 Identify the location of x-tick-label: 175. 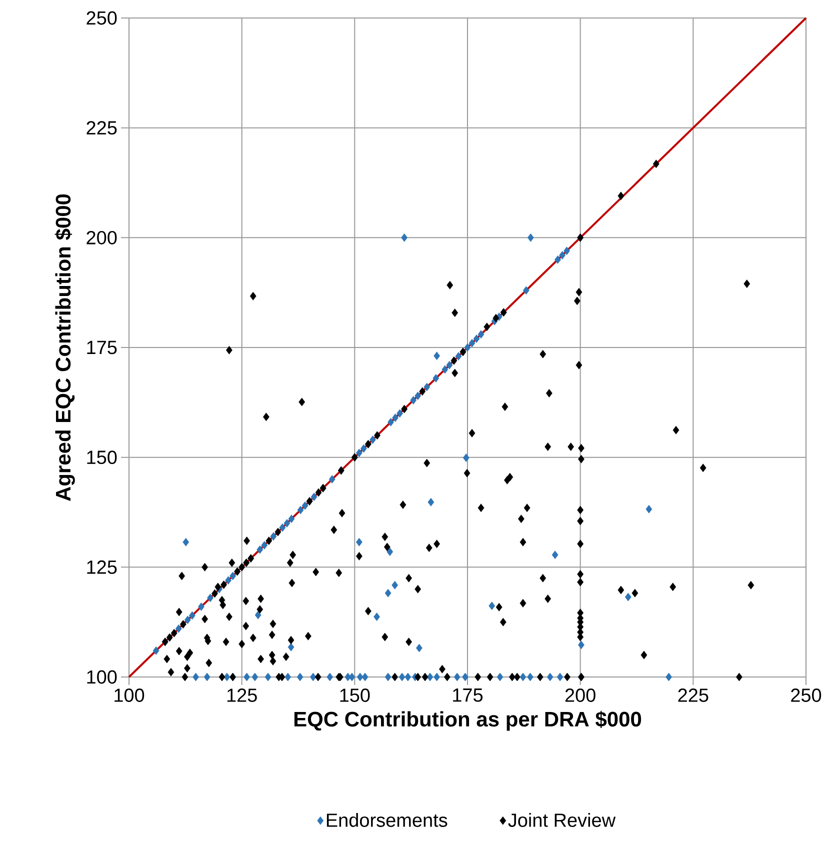
(468, 695).